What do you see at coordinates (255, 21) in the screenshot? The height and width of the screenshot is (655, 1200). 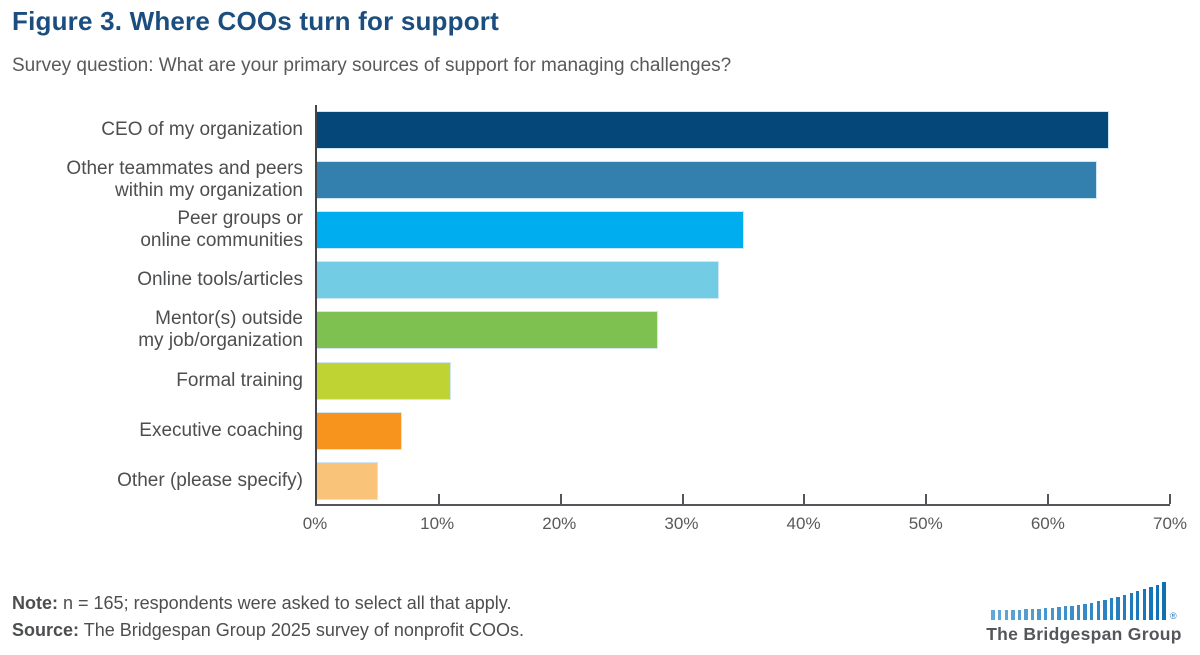 I see `figure-title: Figure 3. Where COOs turn for support` at bounding box center [255, 21].